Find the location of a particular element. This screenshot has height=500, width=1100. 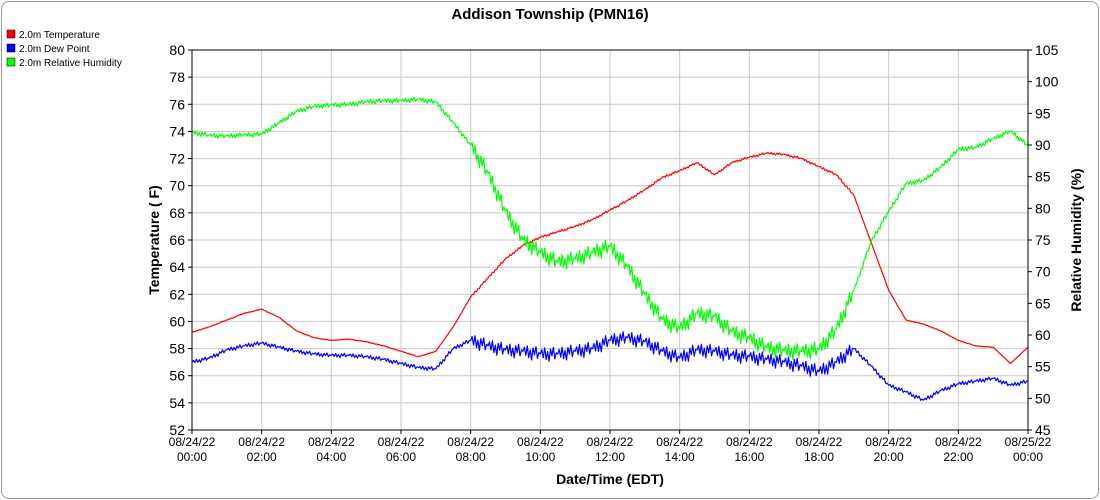

y-left-tick-label: 66 is located at coordinates (177, 240).